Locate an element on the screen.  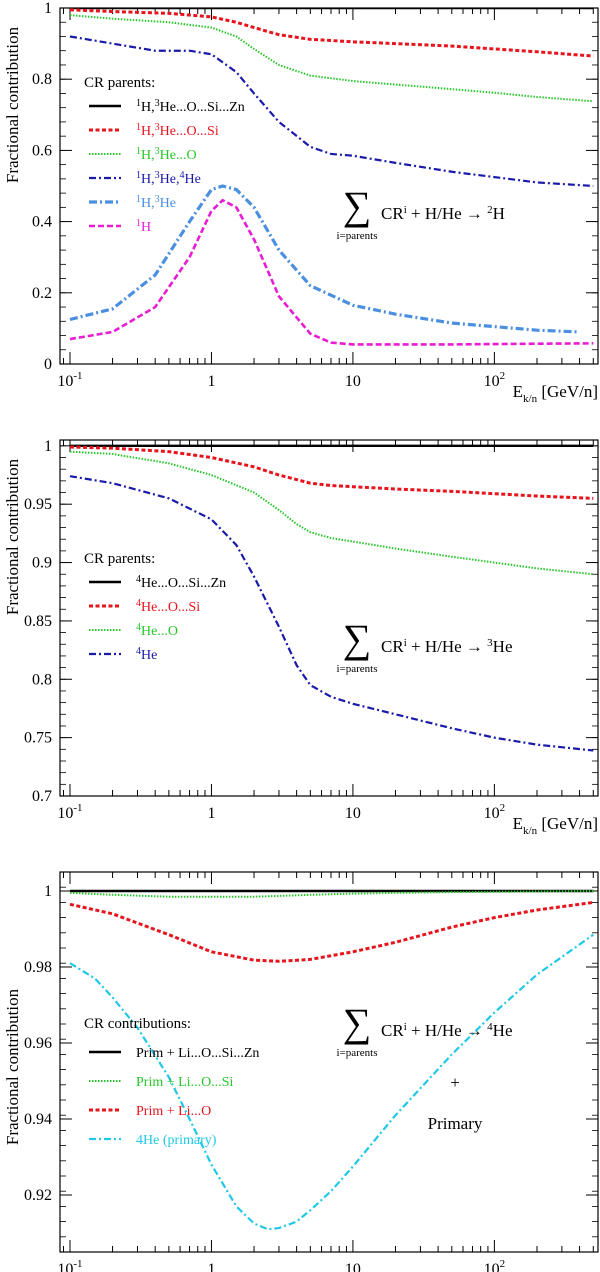
y-tick-label: 0.96 is located at coordinates (38, 1043).